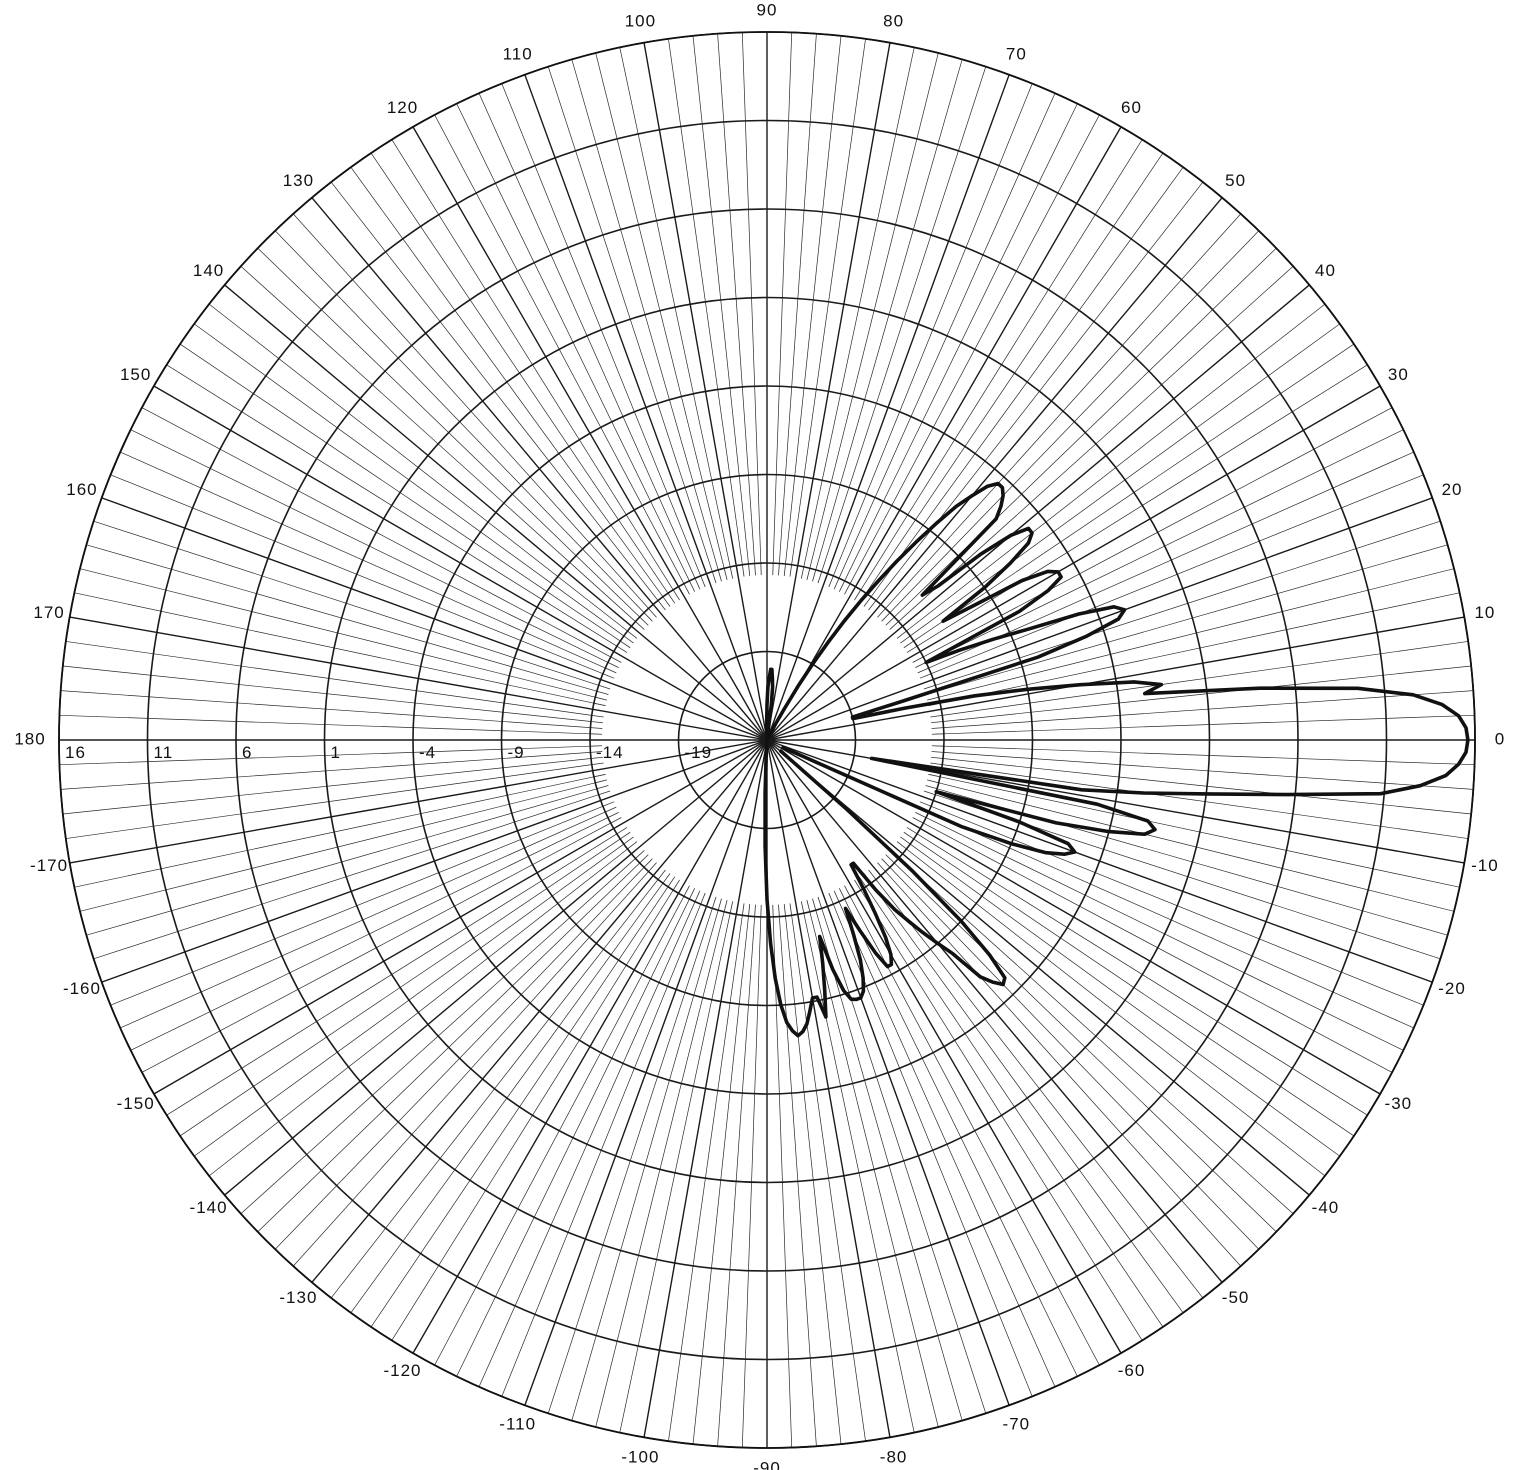 This screenshot has width=1513, height=1470. I want to click on angle-tick-label: -80, so click(894, 1456).